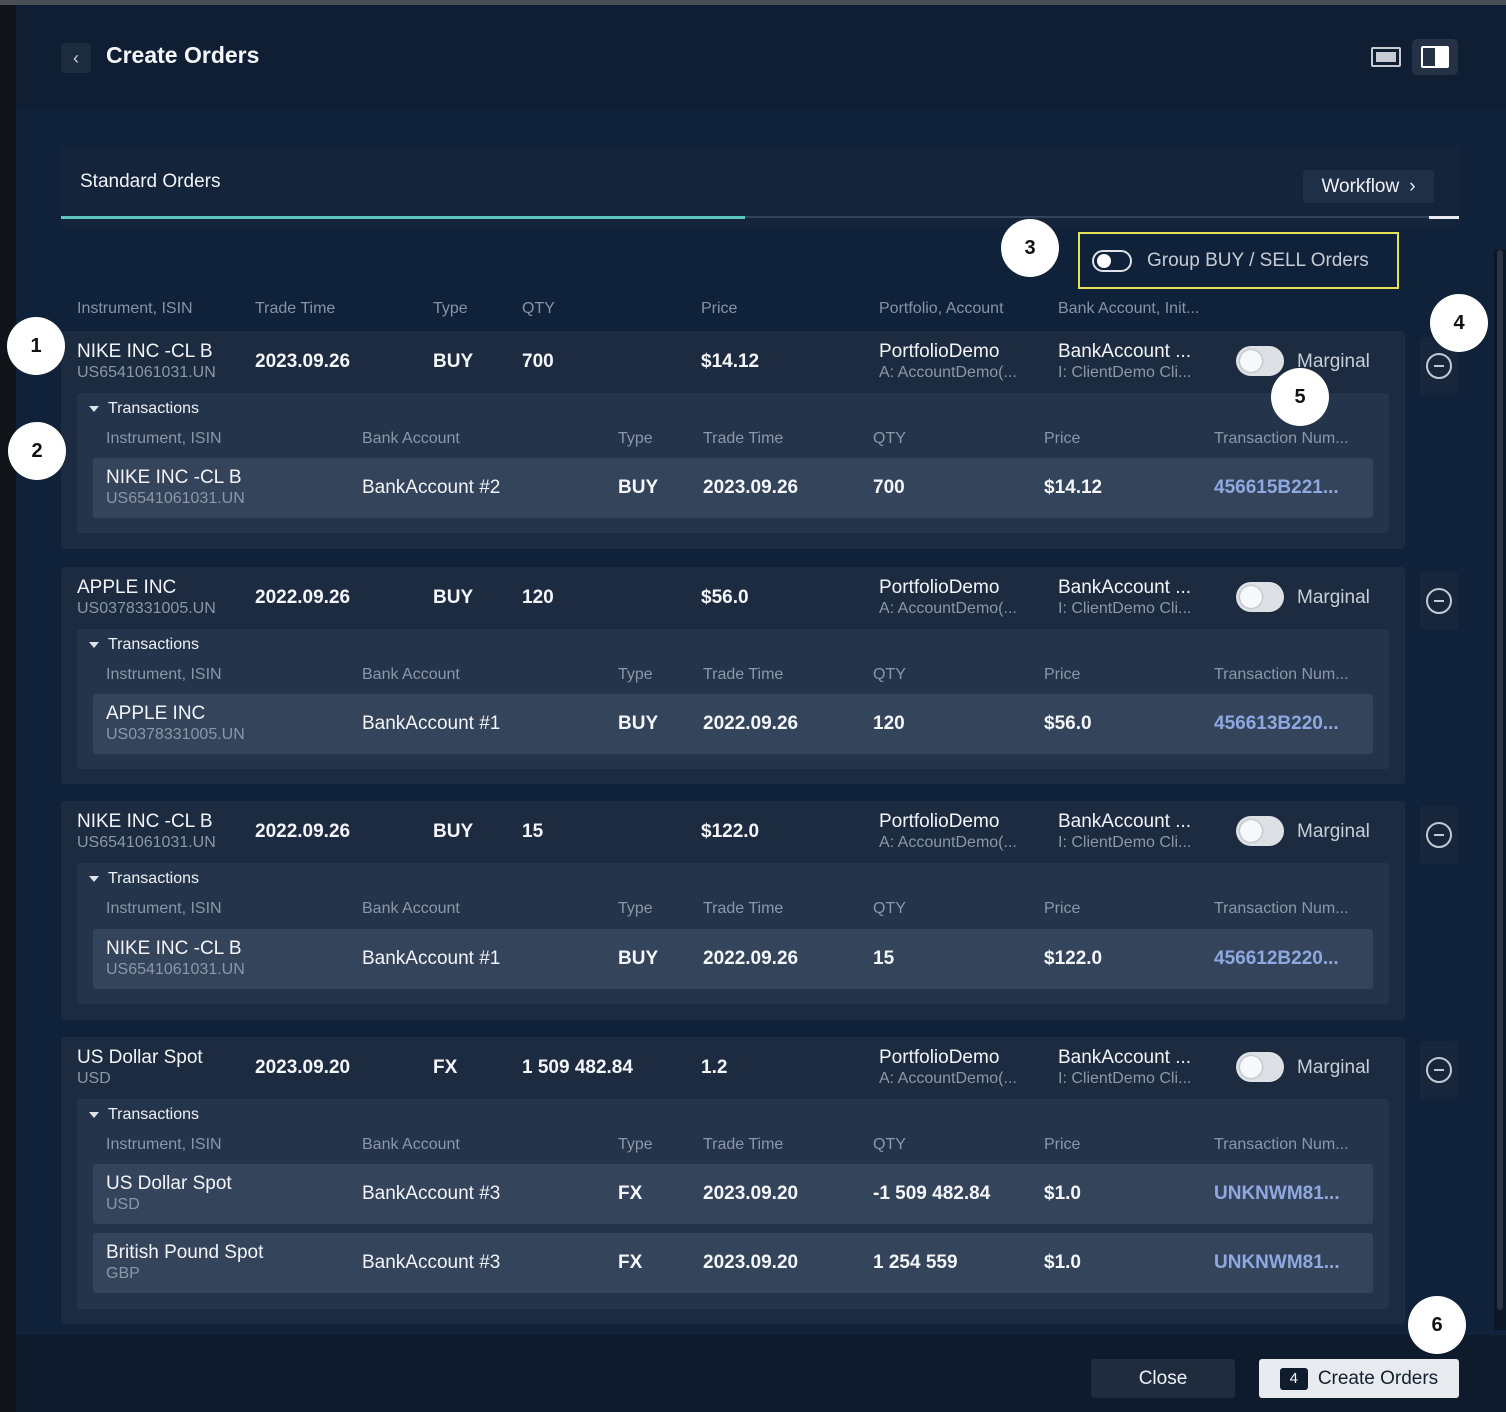 This screenshot has width=1506, height=1412. What do you see at coordinates (1163, 1378) in the screenshot?
I see `close-button: Close` at bounding box center [1163, 1378].